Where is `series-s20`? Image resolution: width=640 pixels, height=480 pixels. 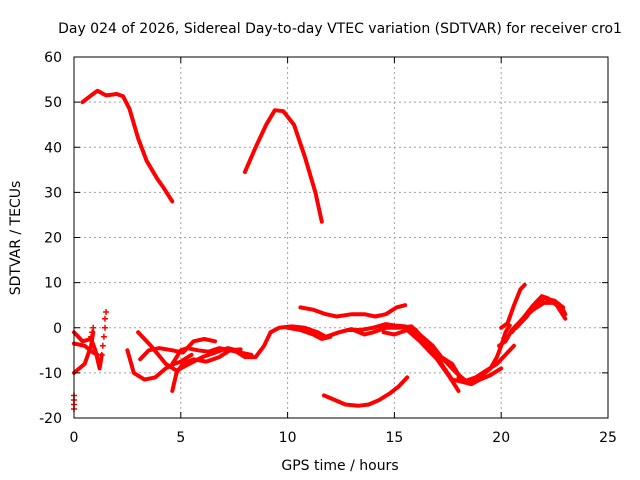 series-s20 is located at coordinates (513, 306).